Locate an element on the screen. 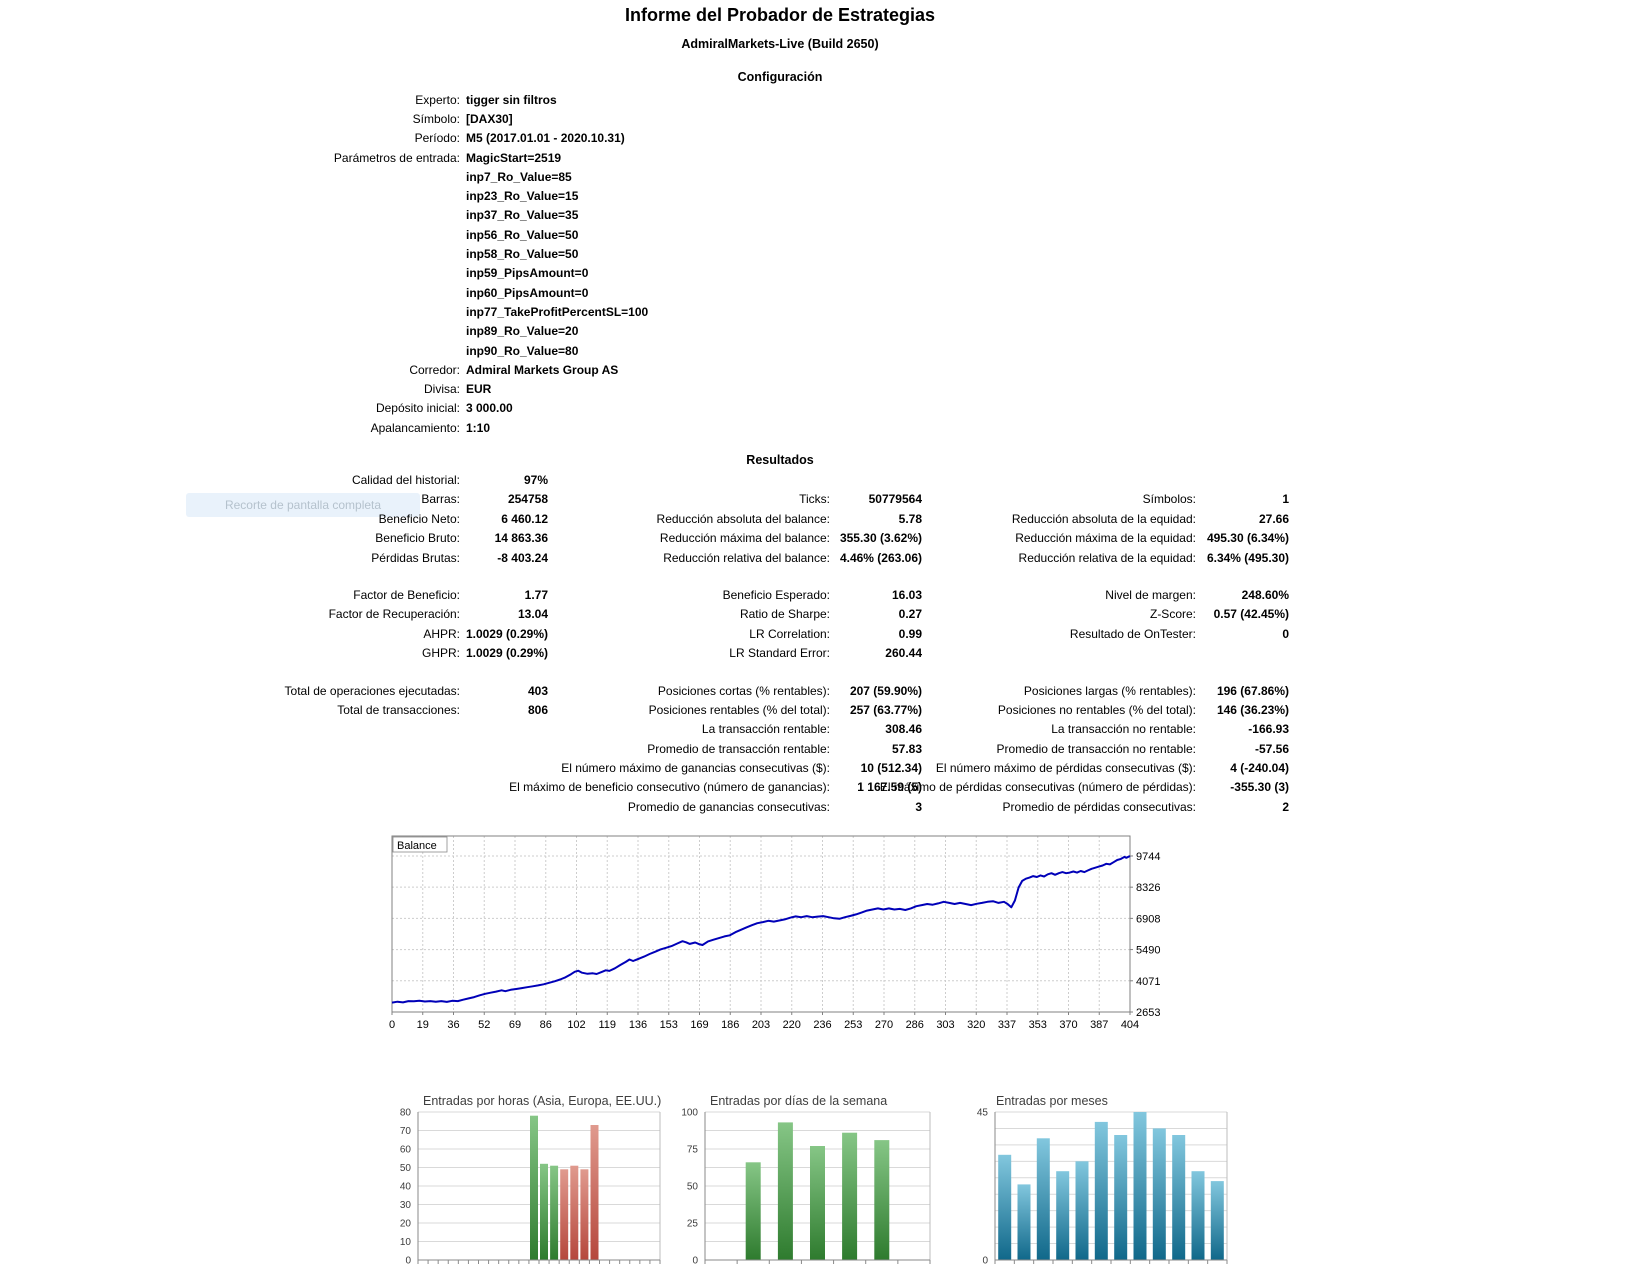 Image resolution: width=1633 pixels, height=1275 pixels. config-value: inp77_TakeProfitPercentSL=100 is located at coordinates (557, 311).